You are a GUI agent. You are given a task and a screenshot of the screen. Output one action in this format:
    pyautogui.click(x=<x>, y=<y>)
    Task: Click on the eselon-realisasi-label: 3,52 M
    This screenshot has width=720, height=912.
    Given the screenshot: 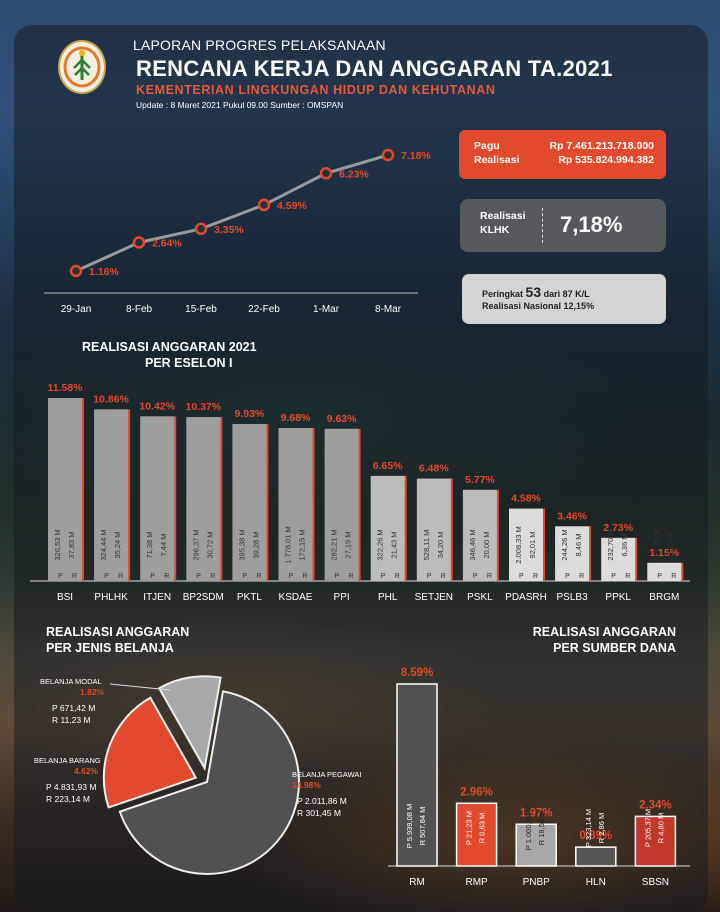 What is the action you would take?
    pyautogui.click(x=670, y=545)
    